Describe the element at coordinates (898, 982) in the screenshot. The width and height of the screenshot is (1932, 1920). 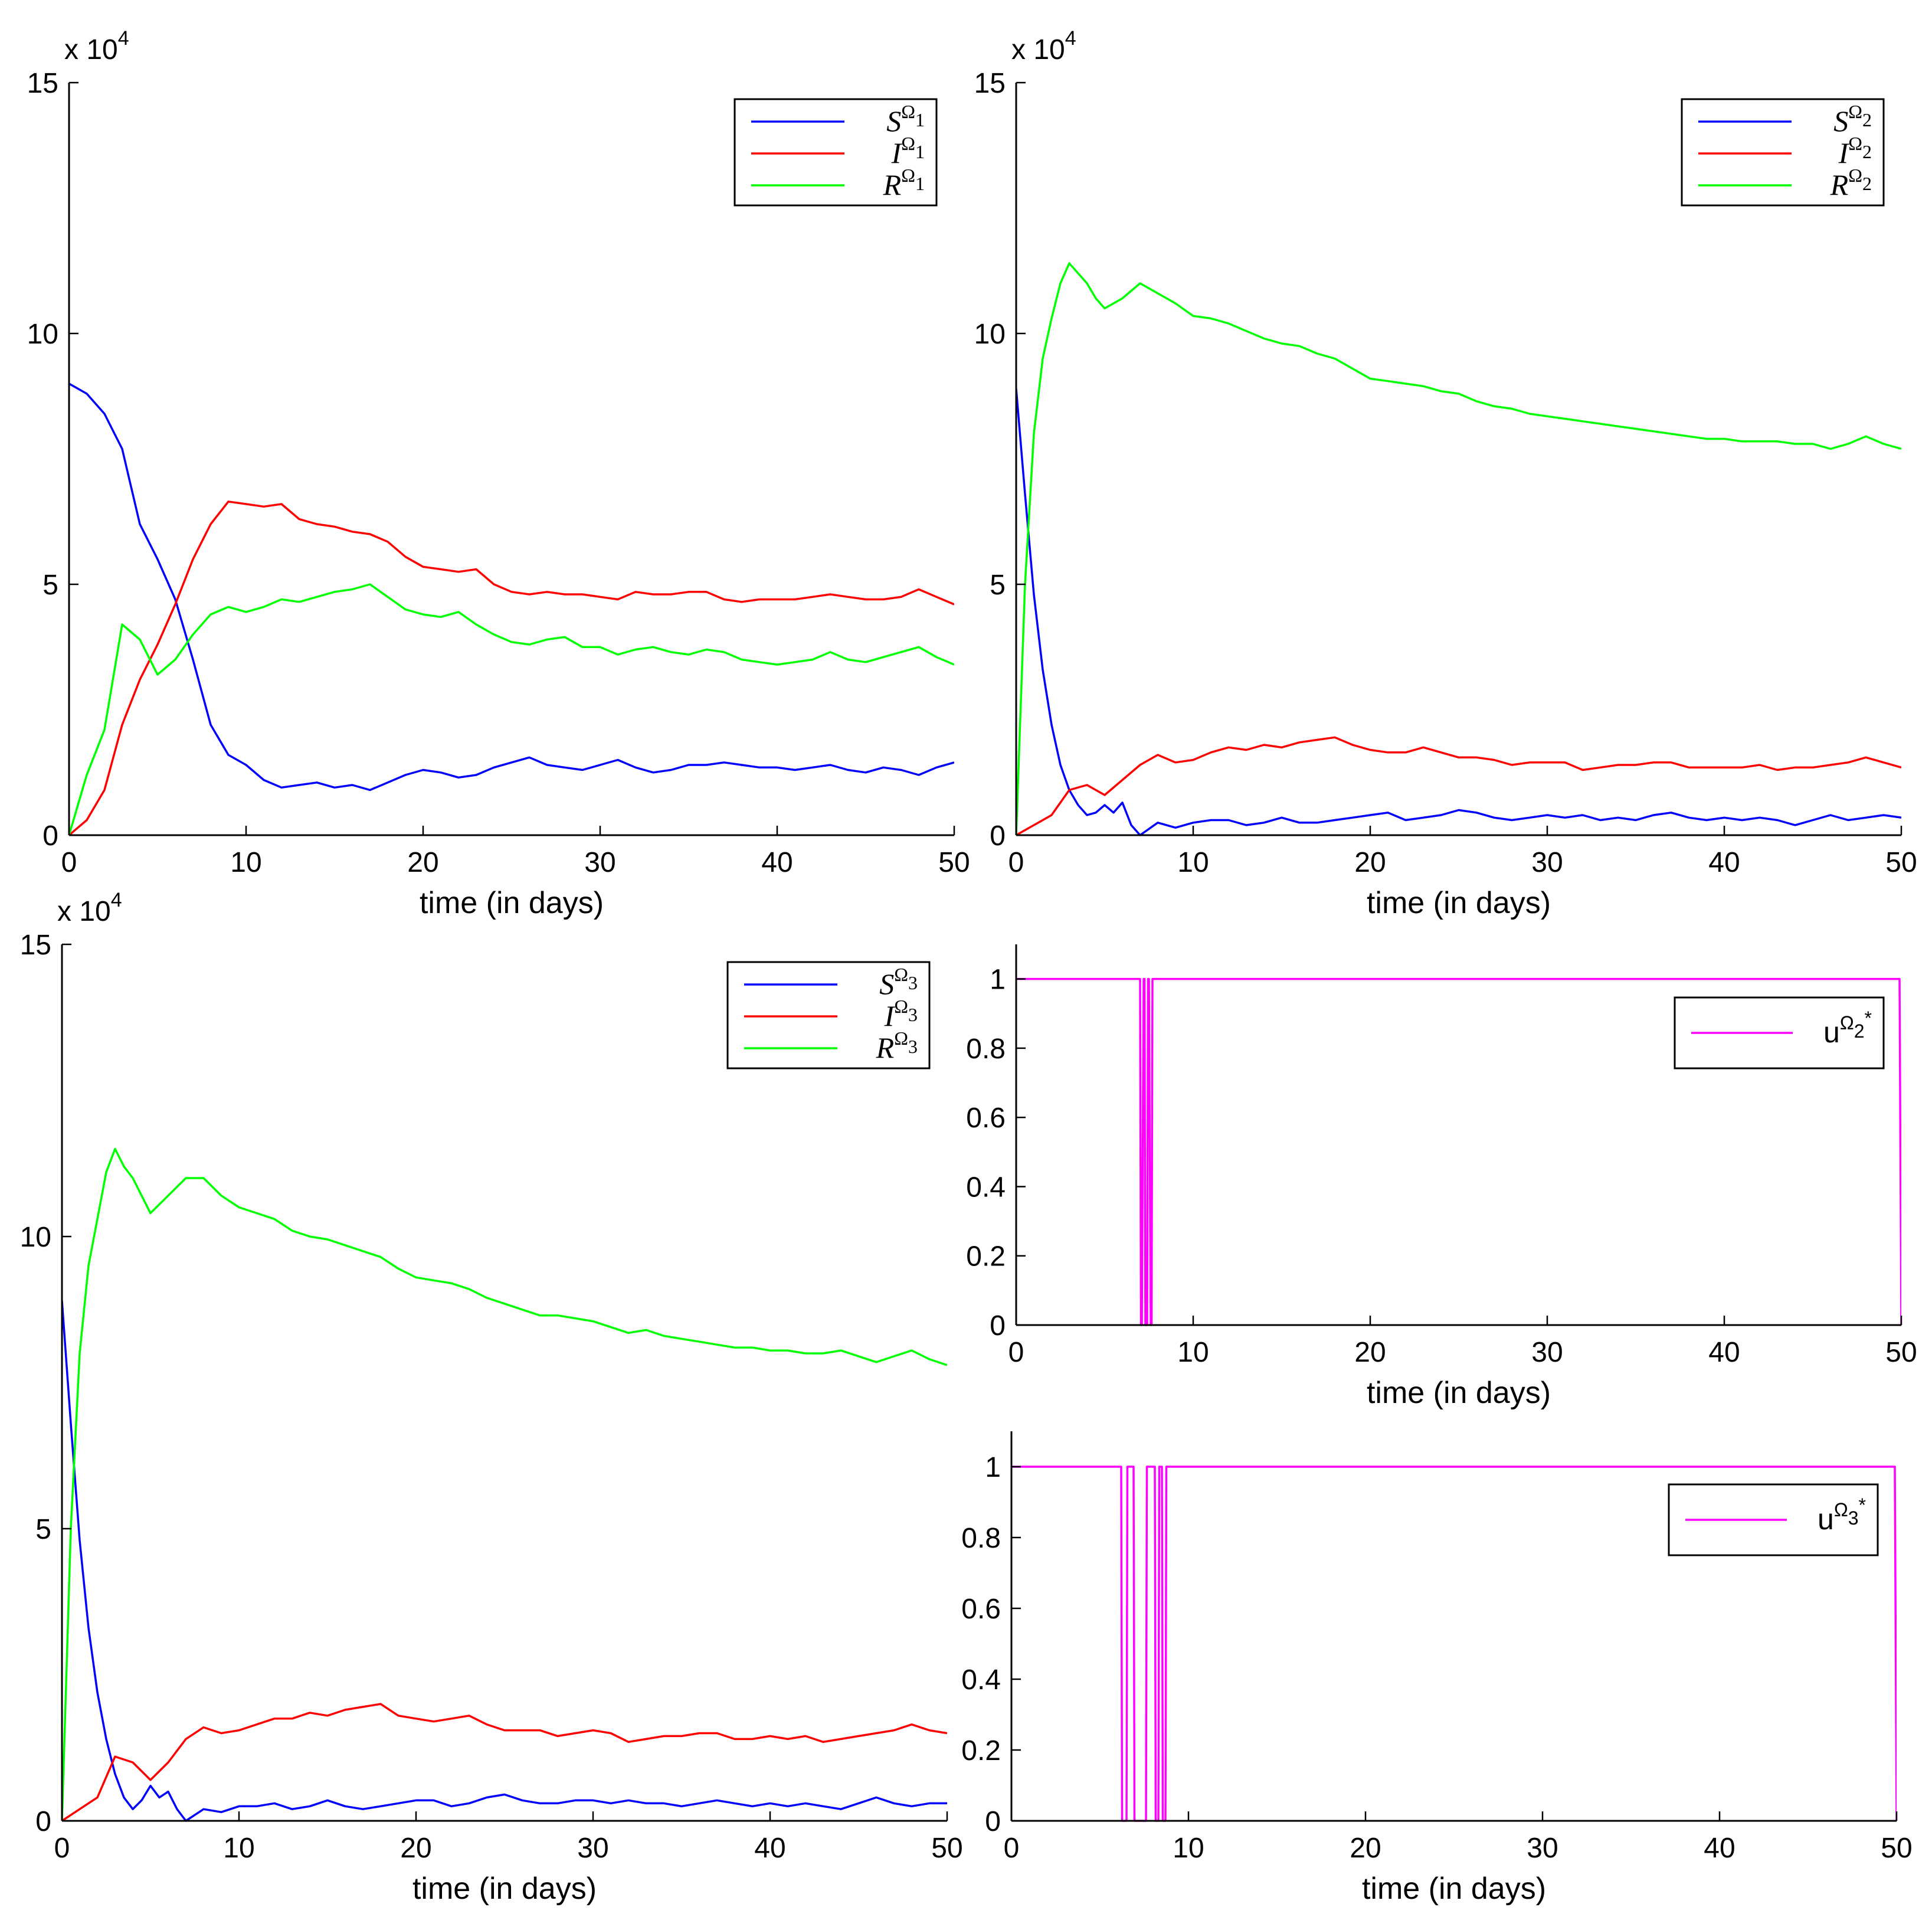
I see `legend-label: SΩ3` at that location.